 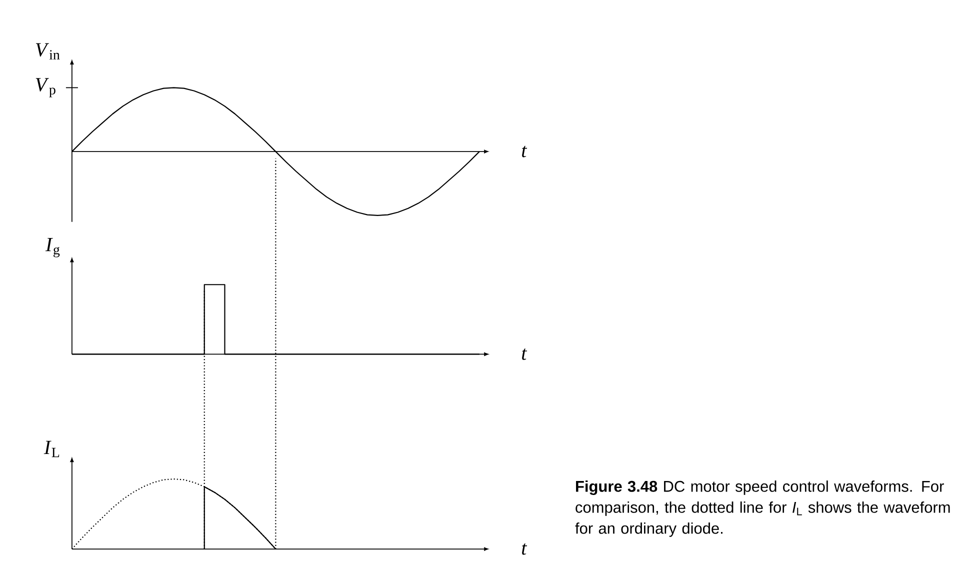 I want to click on text: V$_{p}$, so click(x=46, y=88).